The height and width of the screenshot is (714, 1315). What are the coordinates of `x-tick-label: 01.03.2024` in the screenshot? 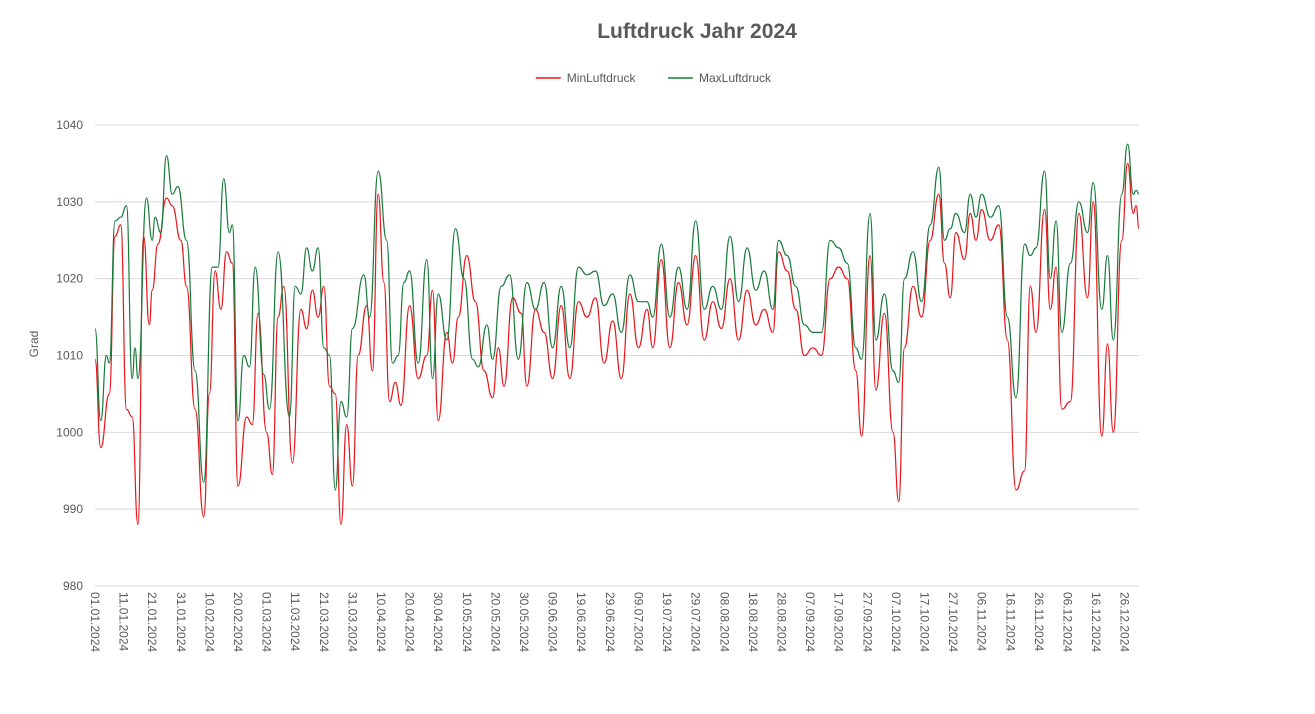 It's located at (267, 622).